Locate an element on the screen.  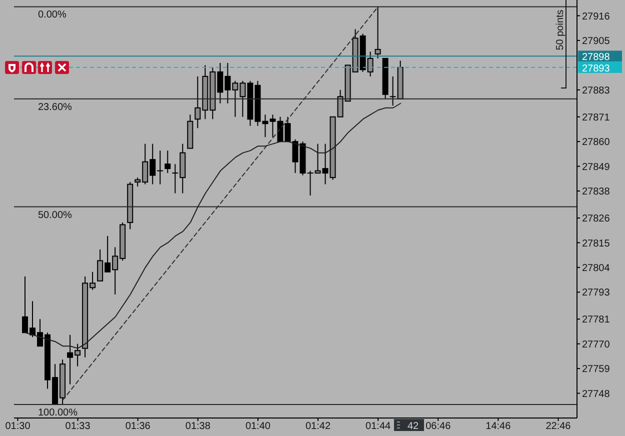
y-tick-label: 27826 is located at coordinates (596, 219).